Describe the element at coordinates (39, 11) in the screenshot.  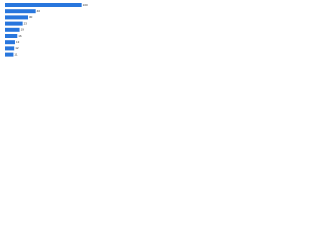
I see `value-label: 40` at that location.